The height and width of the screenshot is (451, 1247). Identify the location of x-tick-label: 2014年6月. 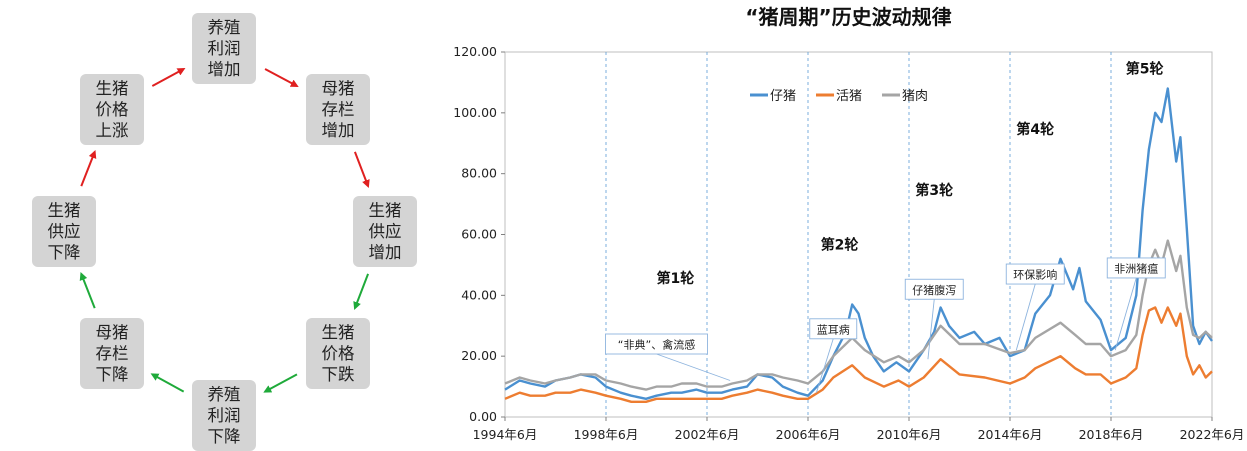
(1010, 434).